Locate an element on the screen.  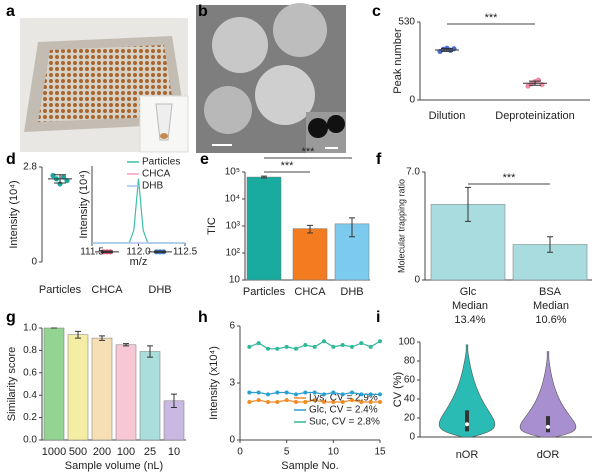
category-label: 10 is located at coordinates (174, 452).